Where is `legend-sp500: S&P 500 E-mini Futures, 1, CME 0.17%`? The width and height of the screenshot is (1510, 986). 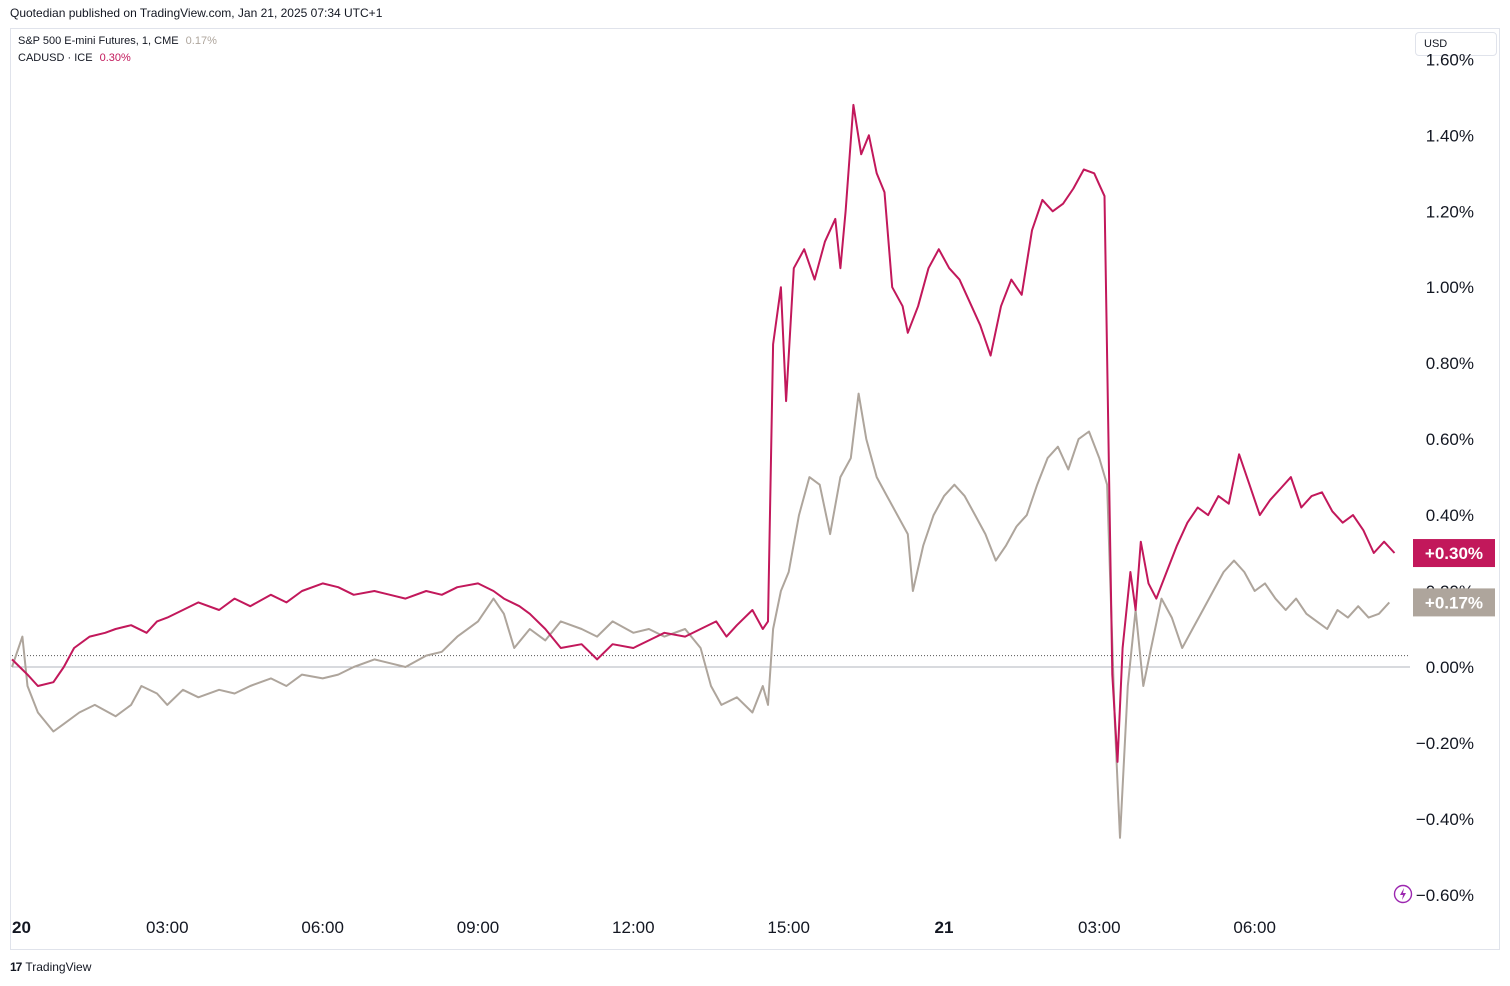 legend-sp500: S&P 500 E-mini Futures, 1, CME 0.17% is located at coordinates (117, 41).